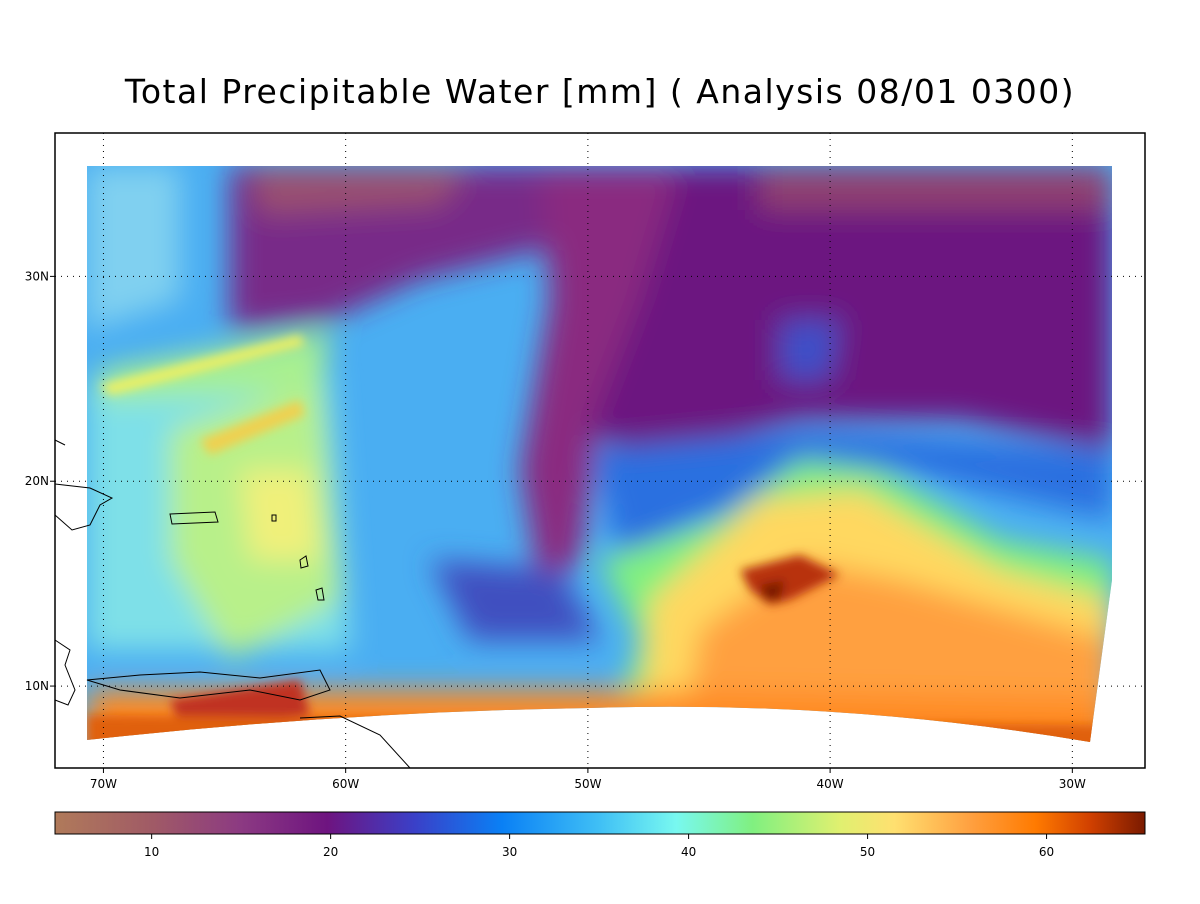 The image size is (1200, 904). What do you see at coordinates (345, 784) in the screenshot?
I see `x-tick-label: 60W` at bounding box center [345, 784].